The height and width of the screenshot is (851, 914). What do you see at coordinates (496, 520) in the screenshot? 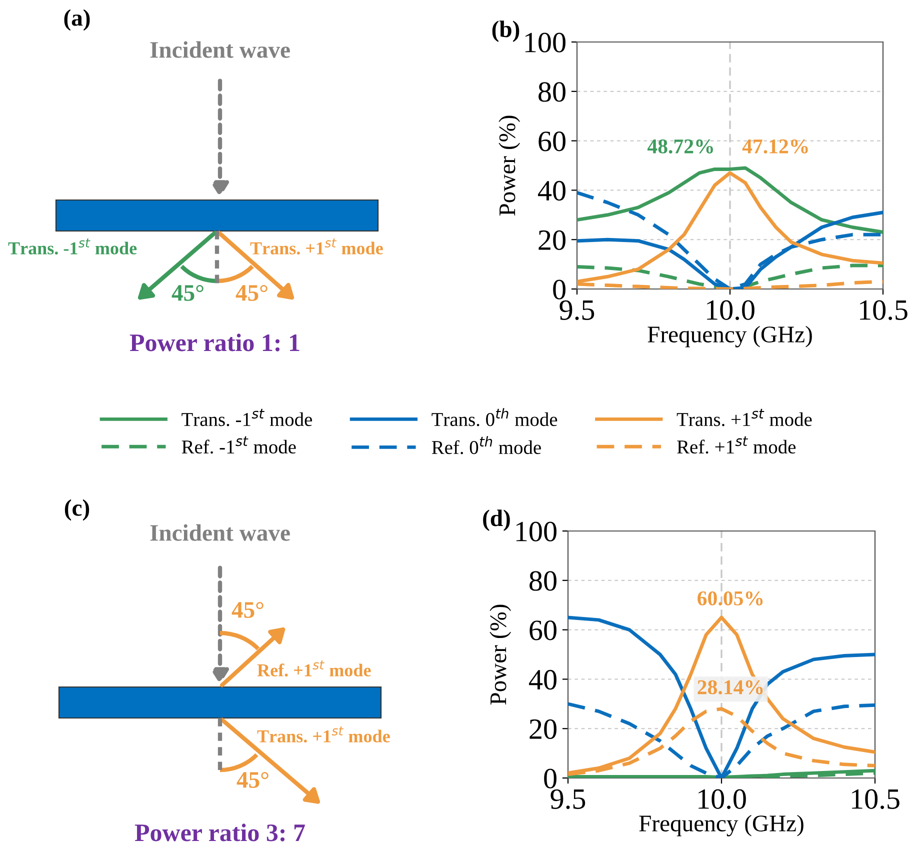
I see `chart-title: (d)` at bounding box center [496, 520].